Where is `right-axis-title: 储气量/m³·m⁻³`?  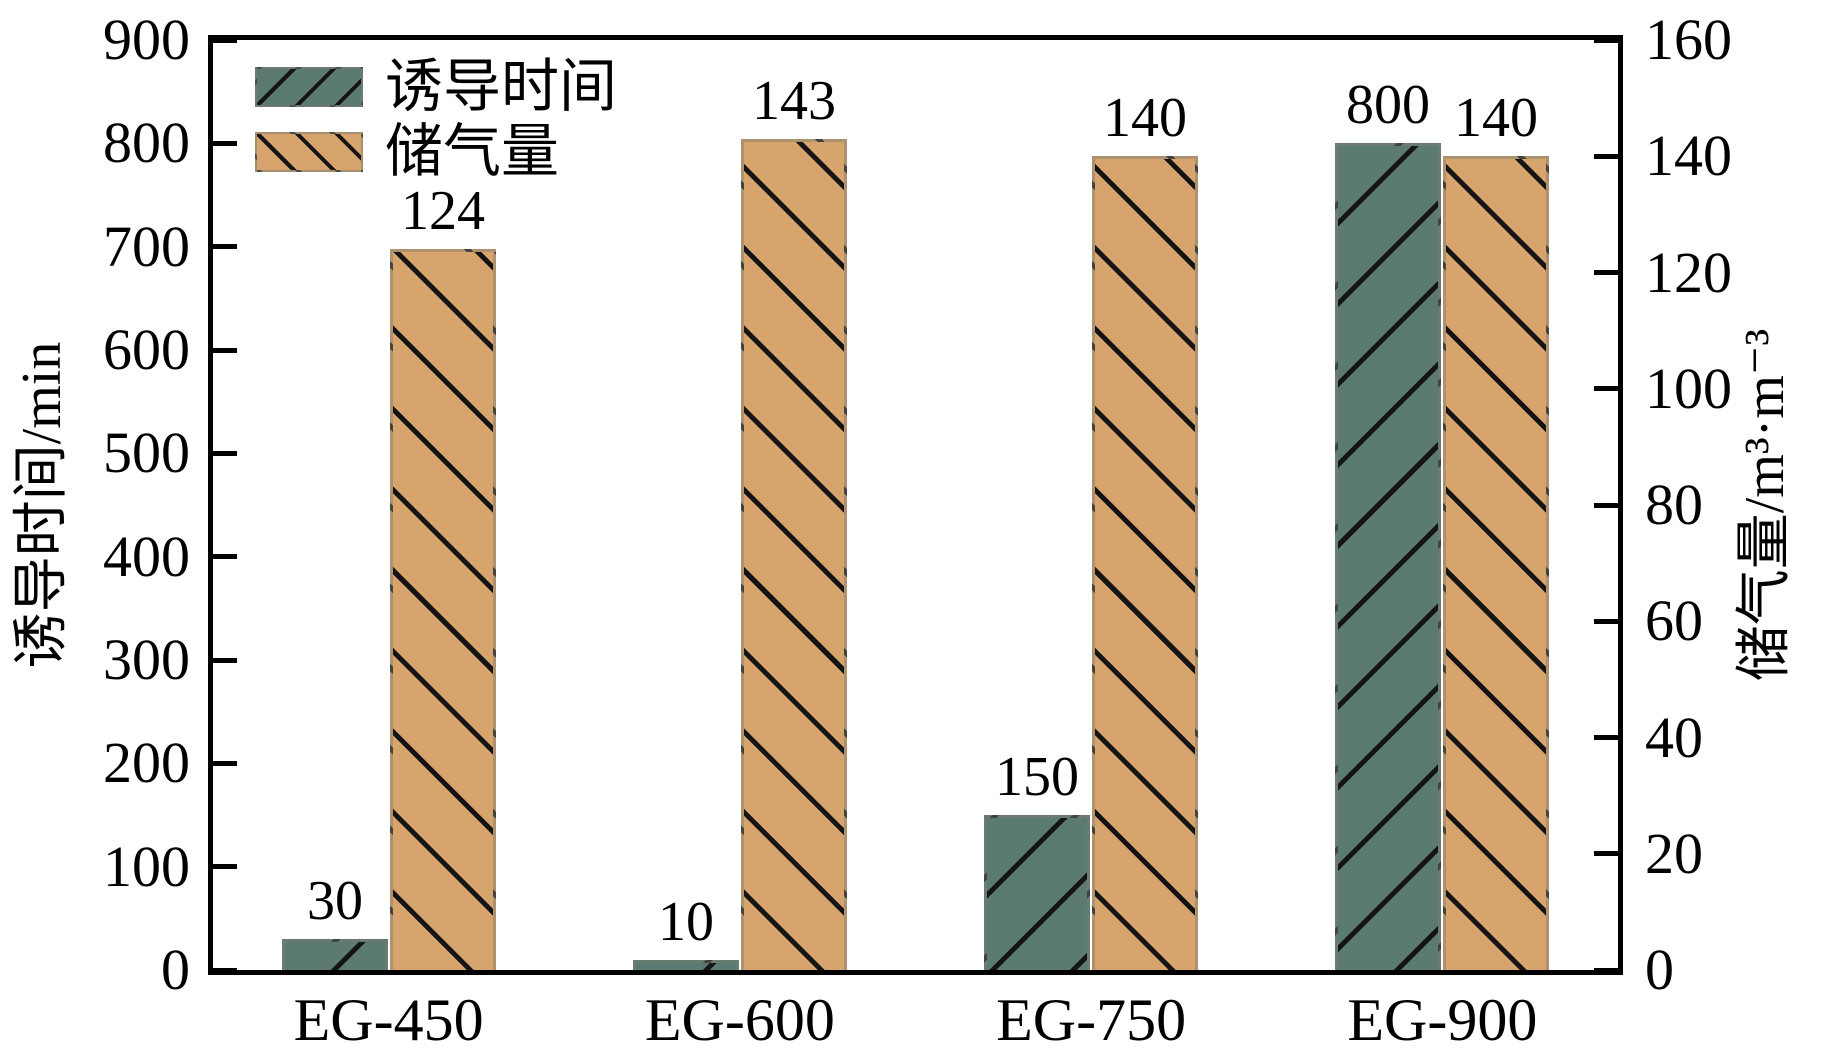 right-axis-title: 储气量/m³·m⁻³ is located at coordinates (1765, 505).